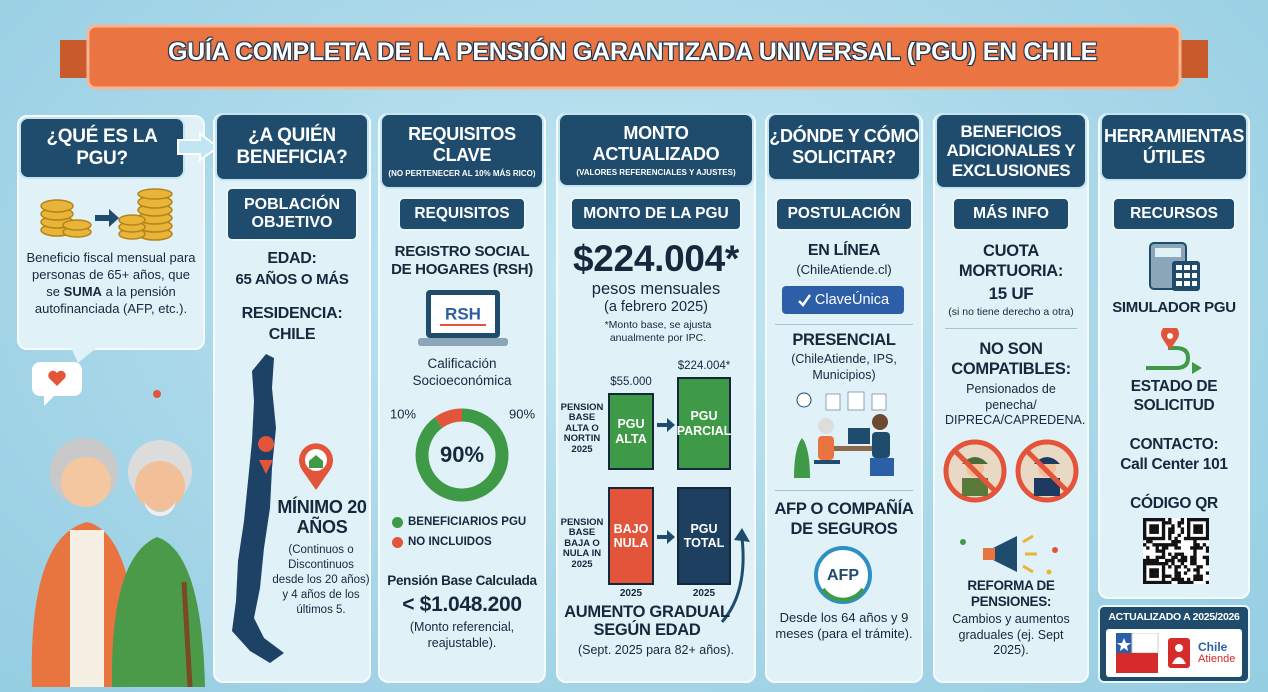 Image resolution: width=1268 pixels, height=692 pixels. Describe the element at coordinates (463, 313) in the screenshot. I see `laptop-label: RSH` at that location.